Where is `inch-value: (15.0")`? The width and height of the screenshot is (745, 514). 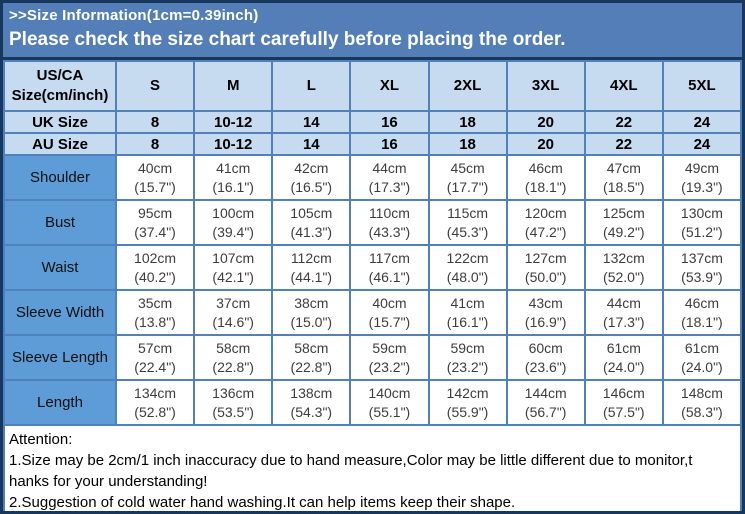 inch-value: (15.0") is located at coordinates (311, 321).